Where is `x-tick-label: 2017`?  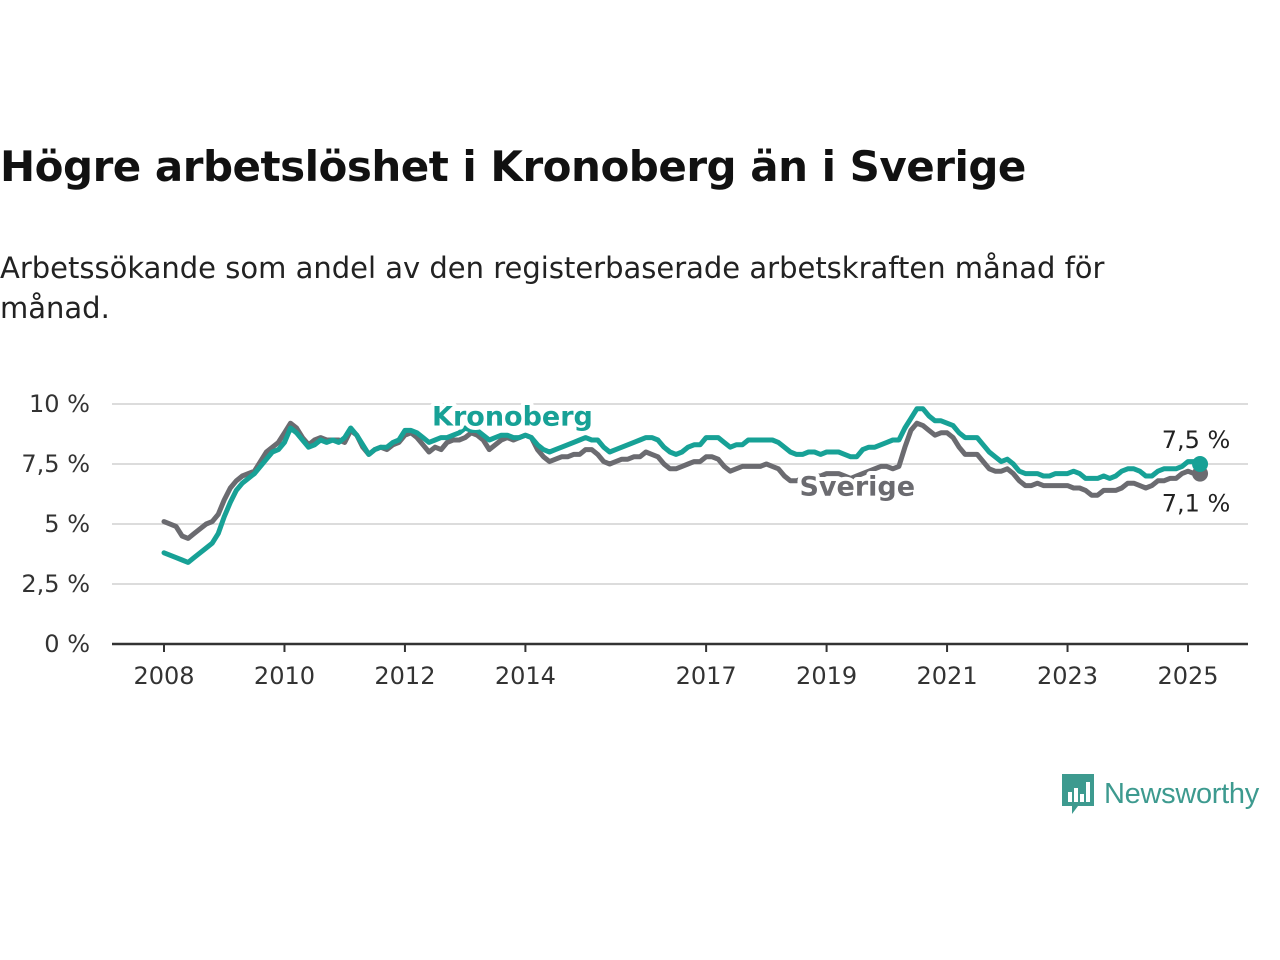
x-tick-label: 2017 is located at coordinates (706, 676).